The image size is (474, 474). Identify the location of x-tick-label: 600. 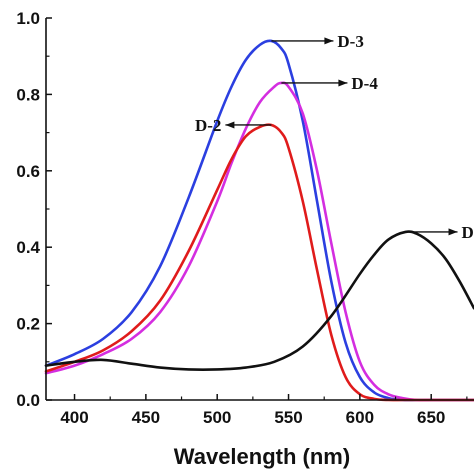
(360, 417).